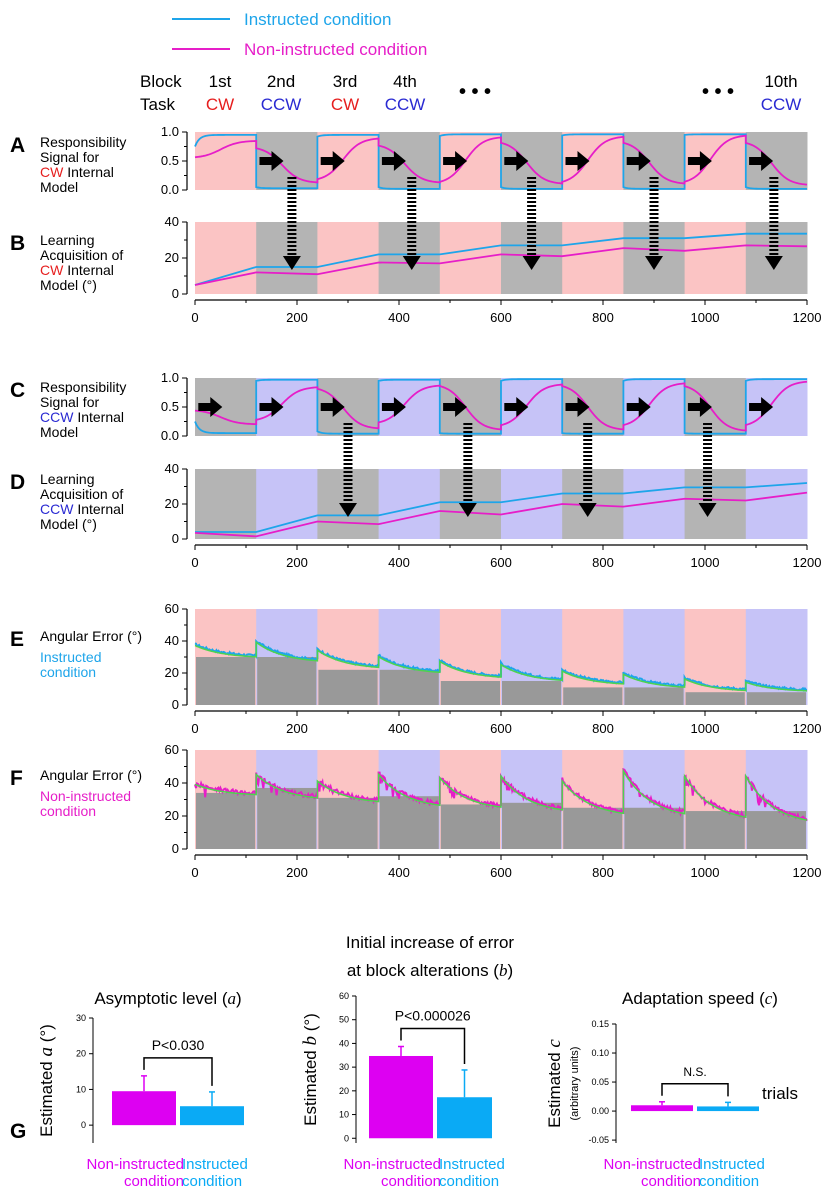  What do you see at coordinates (501, 728) in the screenshot?
I see `x-tick-label: 600` at bounding box center [501, 728].